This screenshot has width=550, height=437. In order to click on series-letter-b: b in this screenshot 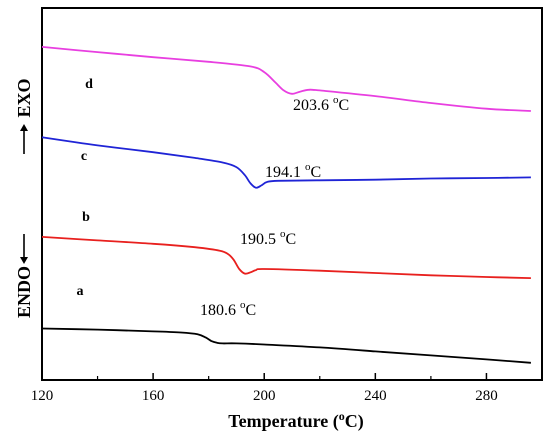, I will do `click(86, 217)`.